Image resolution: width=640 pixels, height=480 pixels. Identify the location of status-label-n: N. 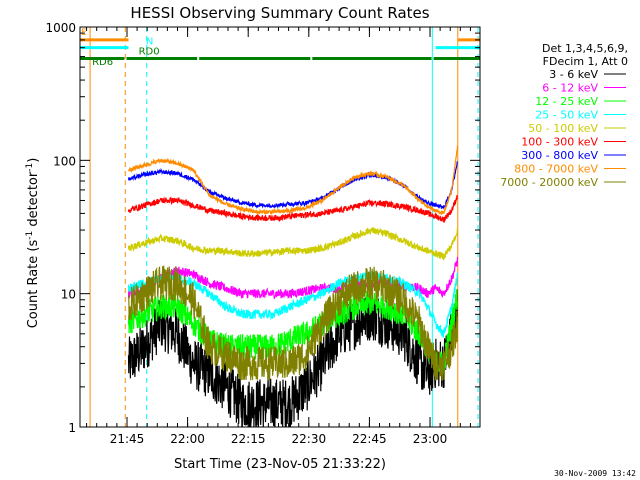
(149, 41).